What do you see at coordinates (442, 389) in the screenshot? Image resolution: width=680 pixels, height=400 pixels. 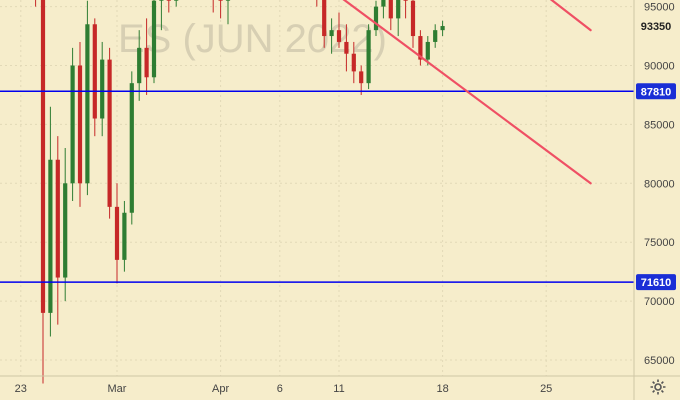 I see `x-tick-label: 18` at bounding box center [442, 389].